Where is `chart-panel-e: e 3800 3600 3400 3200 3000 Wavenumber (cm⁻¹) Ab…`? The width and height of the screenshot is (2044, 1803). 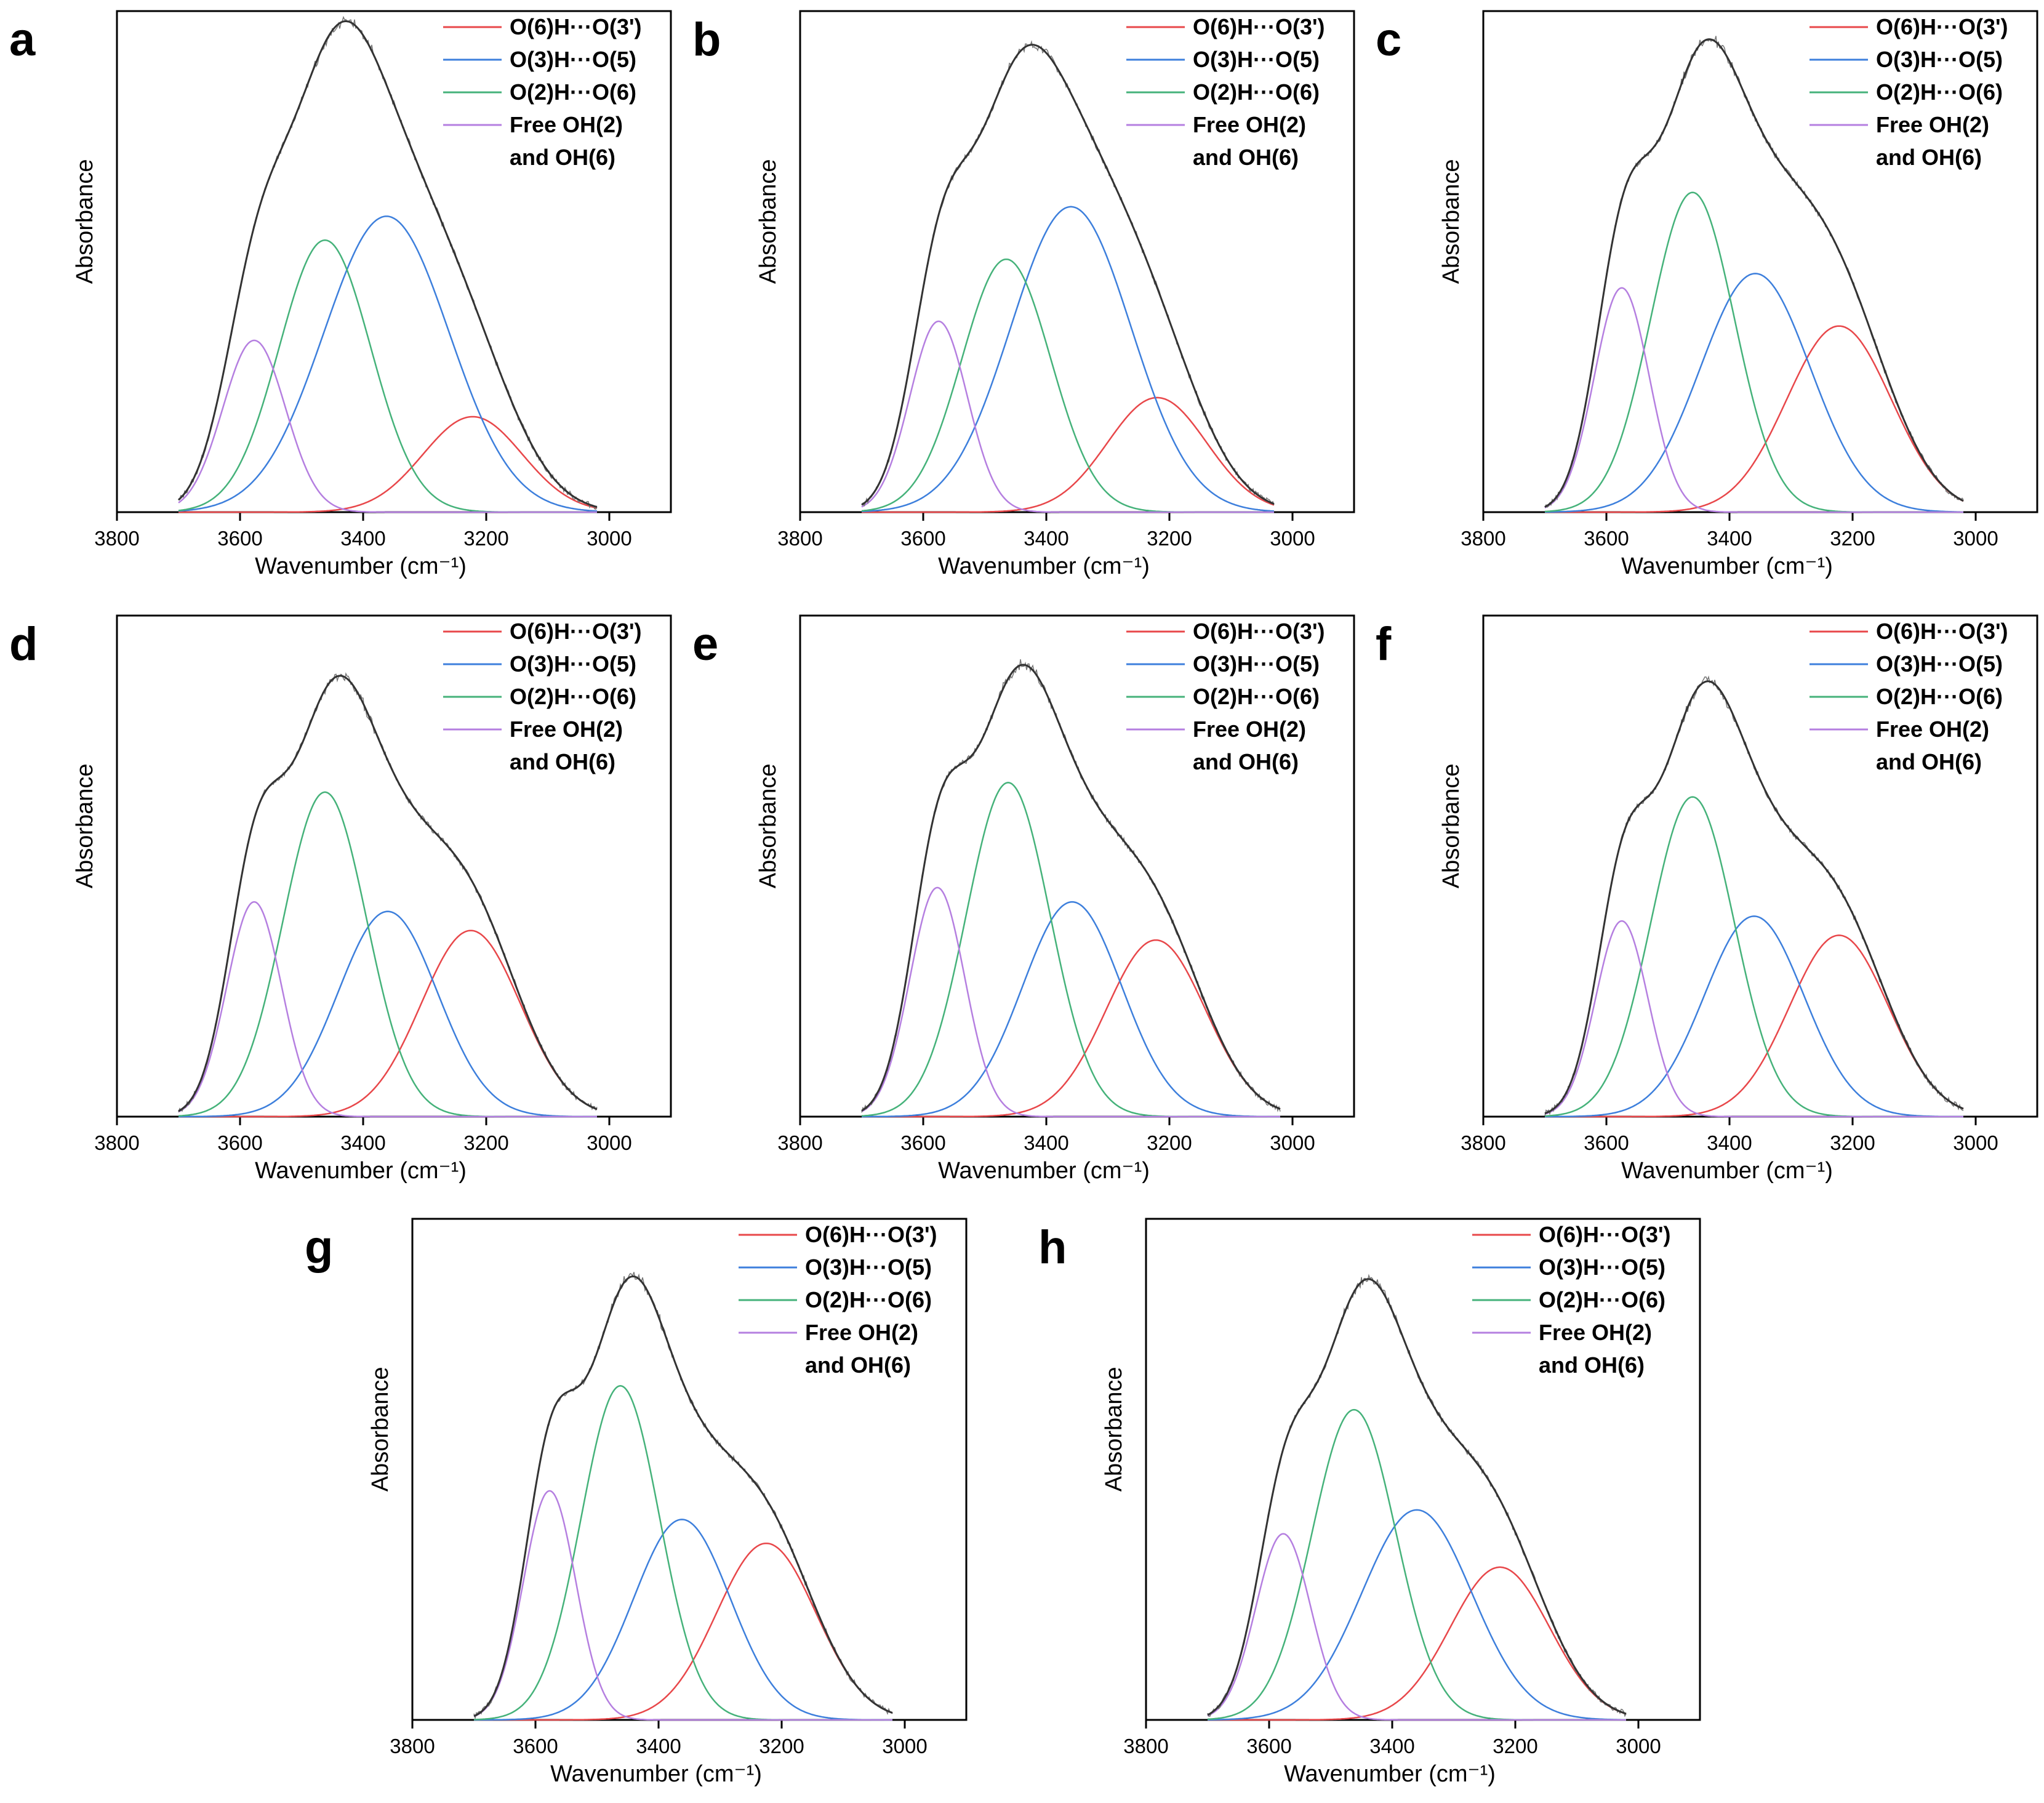 chart-panel-e: e 3800 3600 3400 3200 3000 Wavenumber (cm⁻¹) Ab… is located at coordinates (1023, 899).